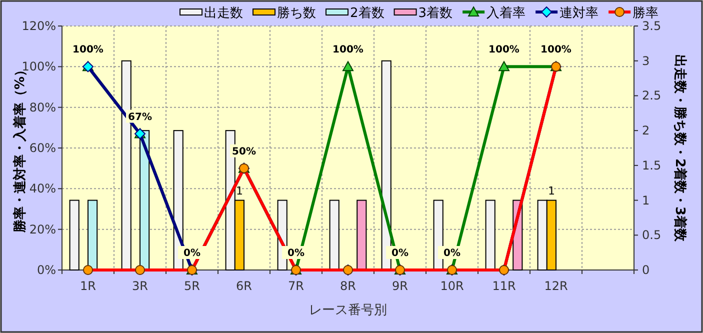 The image size is (703, 333). What do you see at coordinates (192, 286) in the screenshot?
I see `x-tick-label: 5R` at bounding box center [192, 286].